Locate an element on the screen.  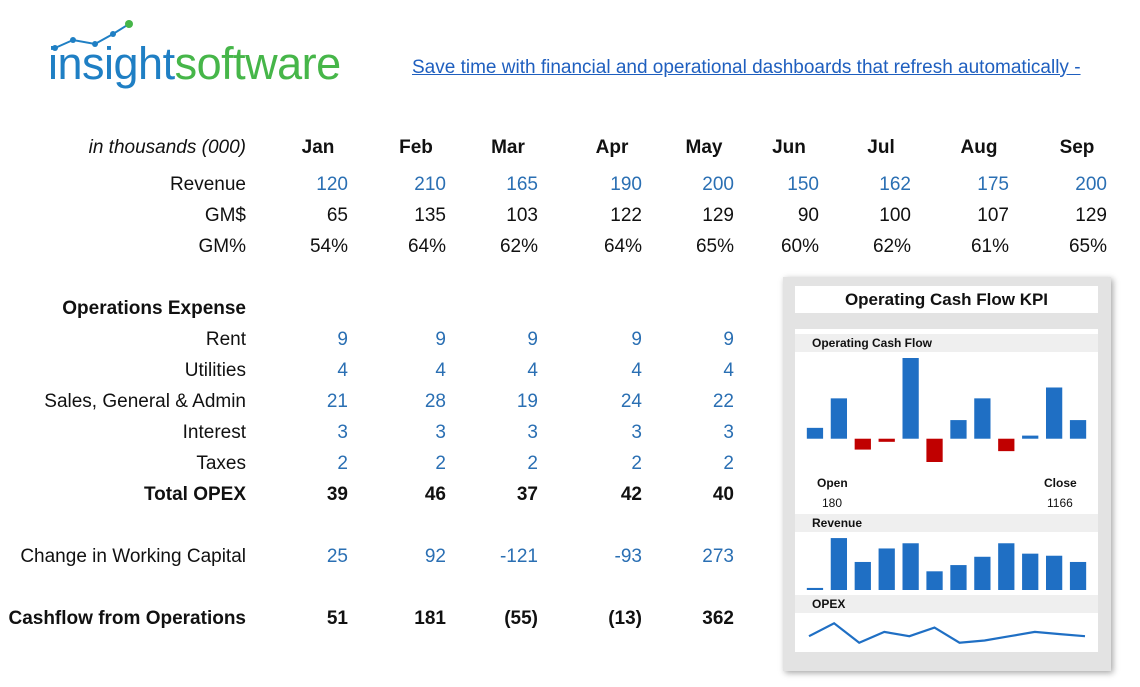
cell-gm-pct-jun: 60% is located at coordinates (799, 246).